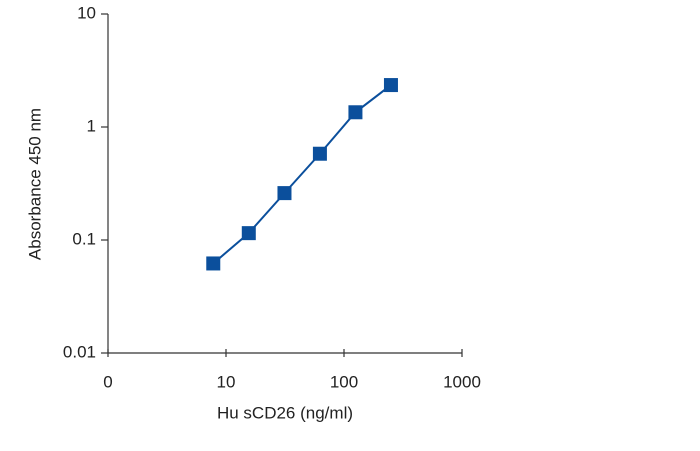  I want to click on x-tick-label: 10, so click(226, 381).